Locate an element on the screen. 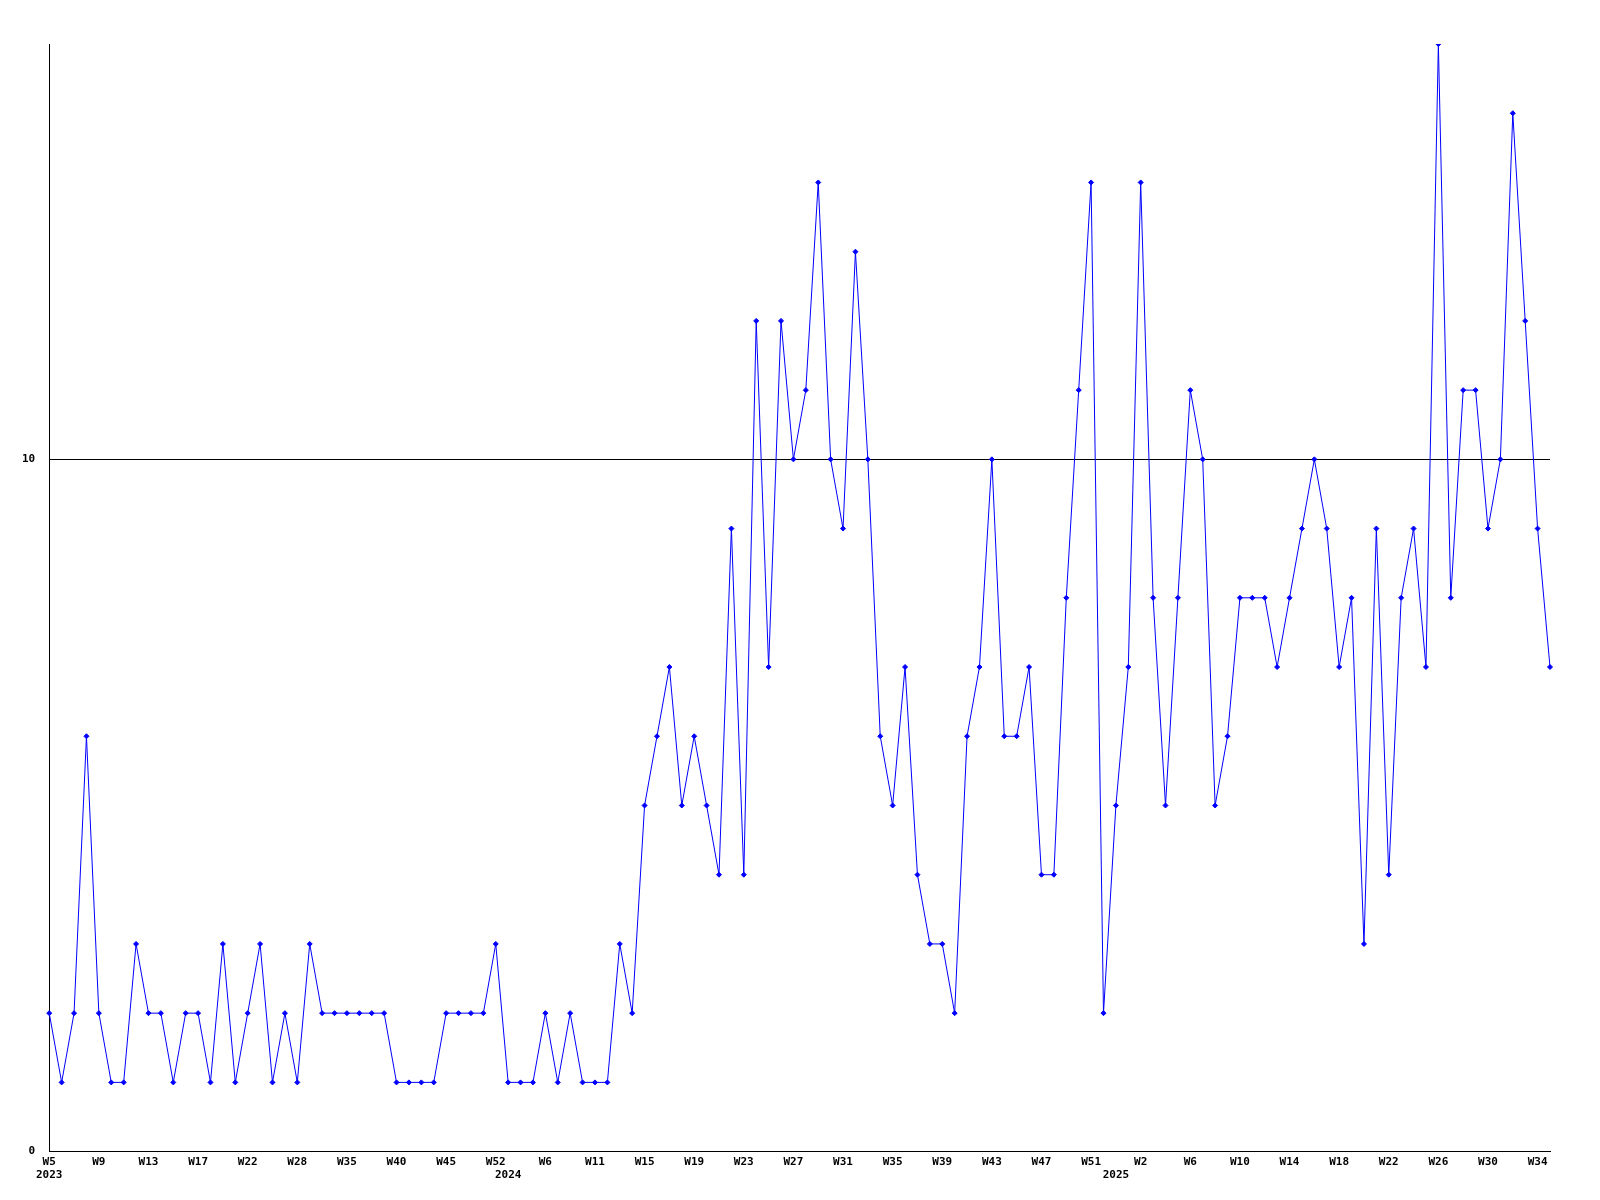  x-tick-label: W23 is located at coordinates (743, 1162).